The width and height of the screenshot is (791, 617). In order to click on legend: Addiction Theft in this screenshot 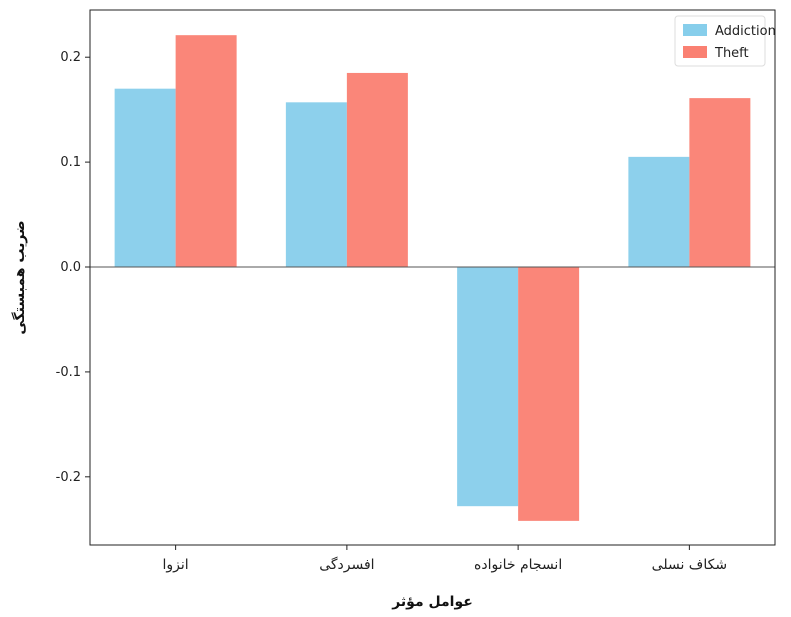, I will do `click(725, 41)`.